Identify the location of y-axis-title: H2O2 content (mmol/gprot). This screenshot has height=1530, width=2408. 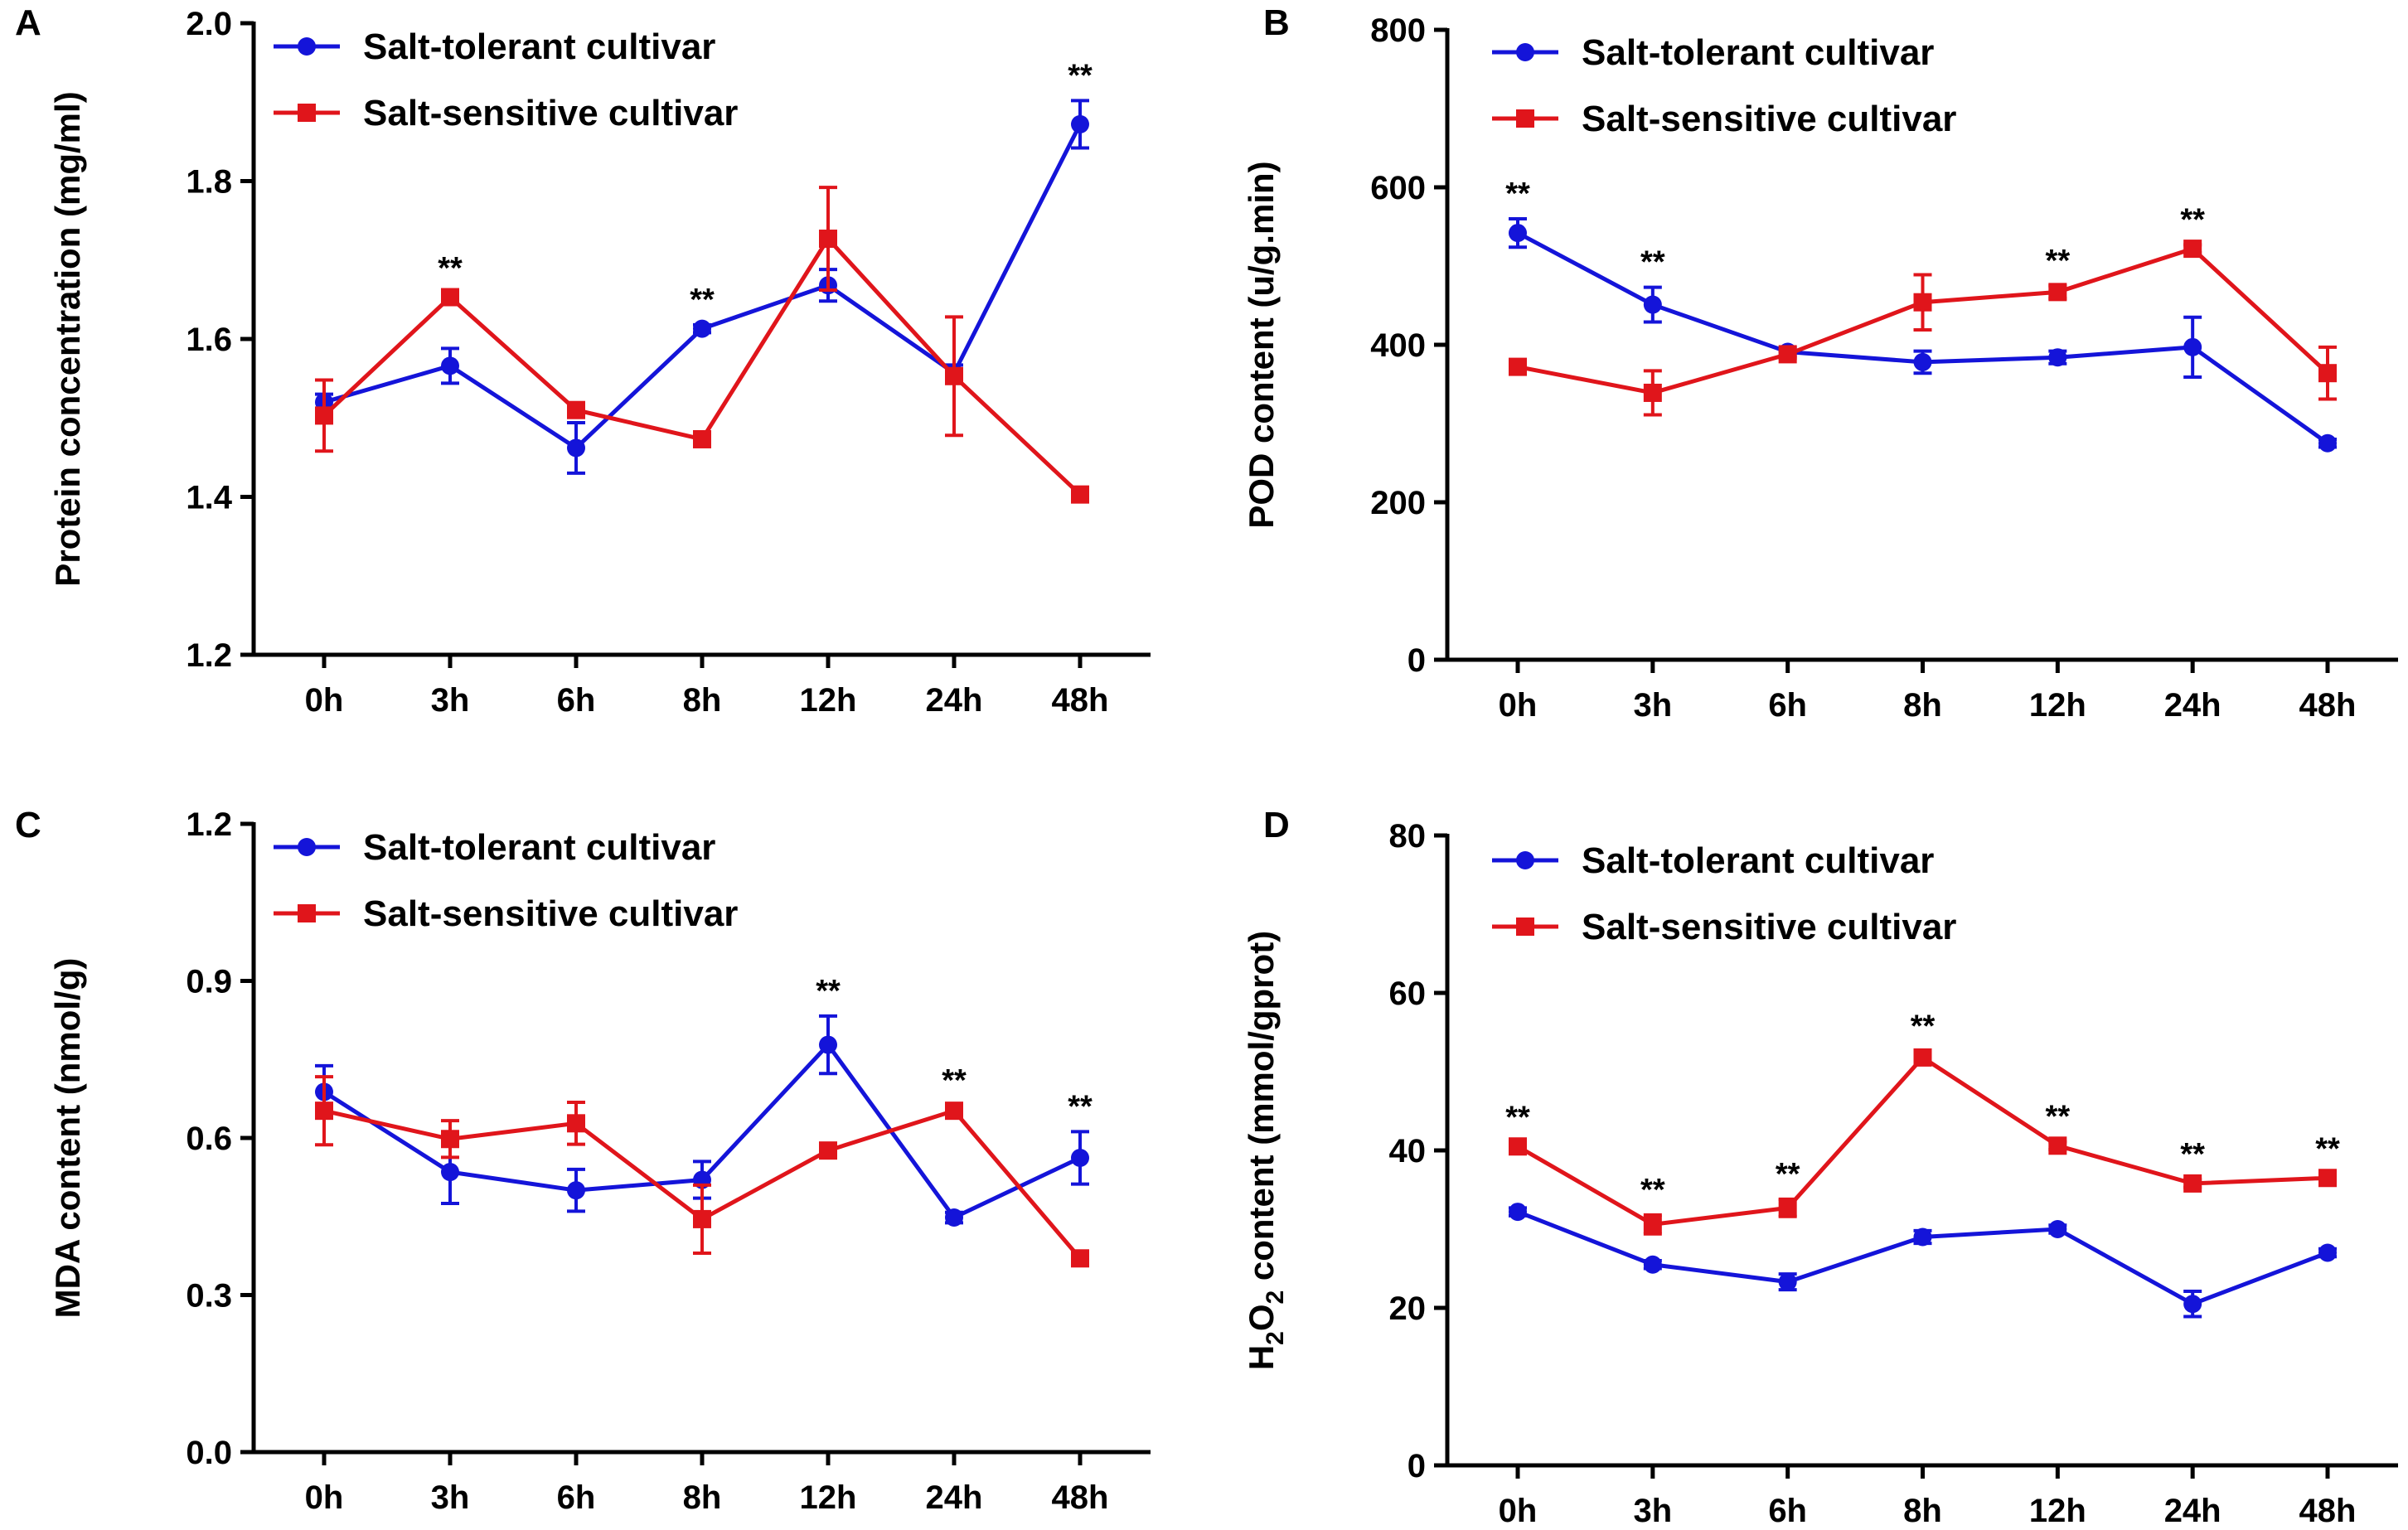
(1265, 1150).